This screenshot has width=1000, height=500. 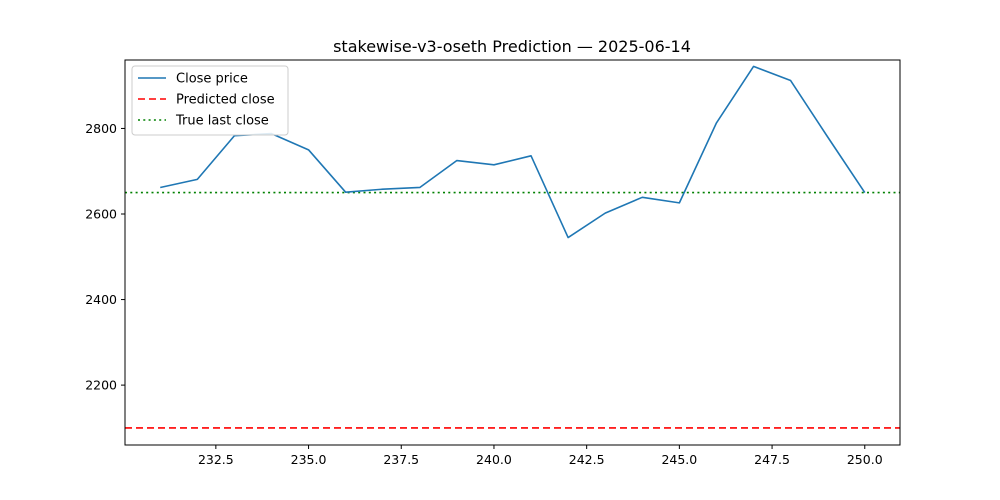 I want to click on x-tick-label: 250.0, so click(x=865, y=459).